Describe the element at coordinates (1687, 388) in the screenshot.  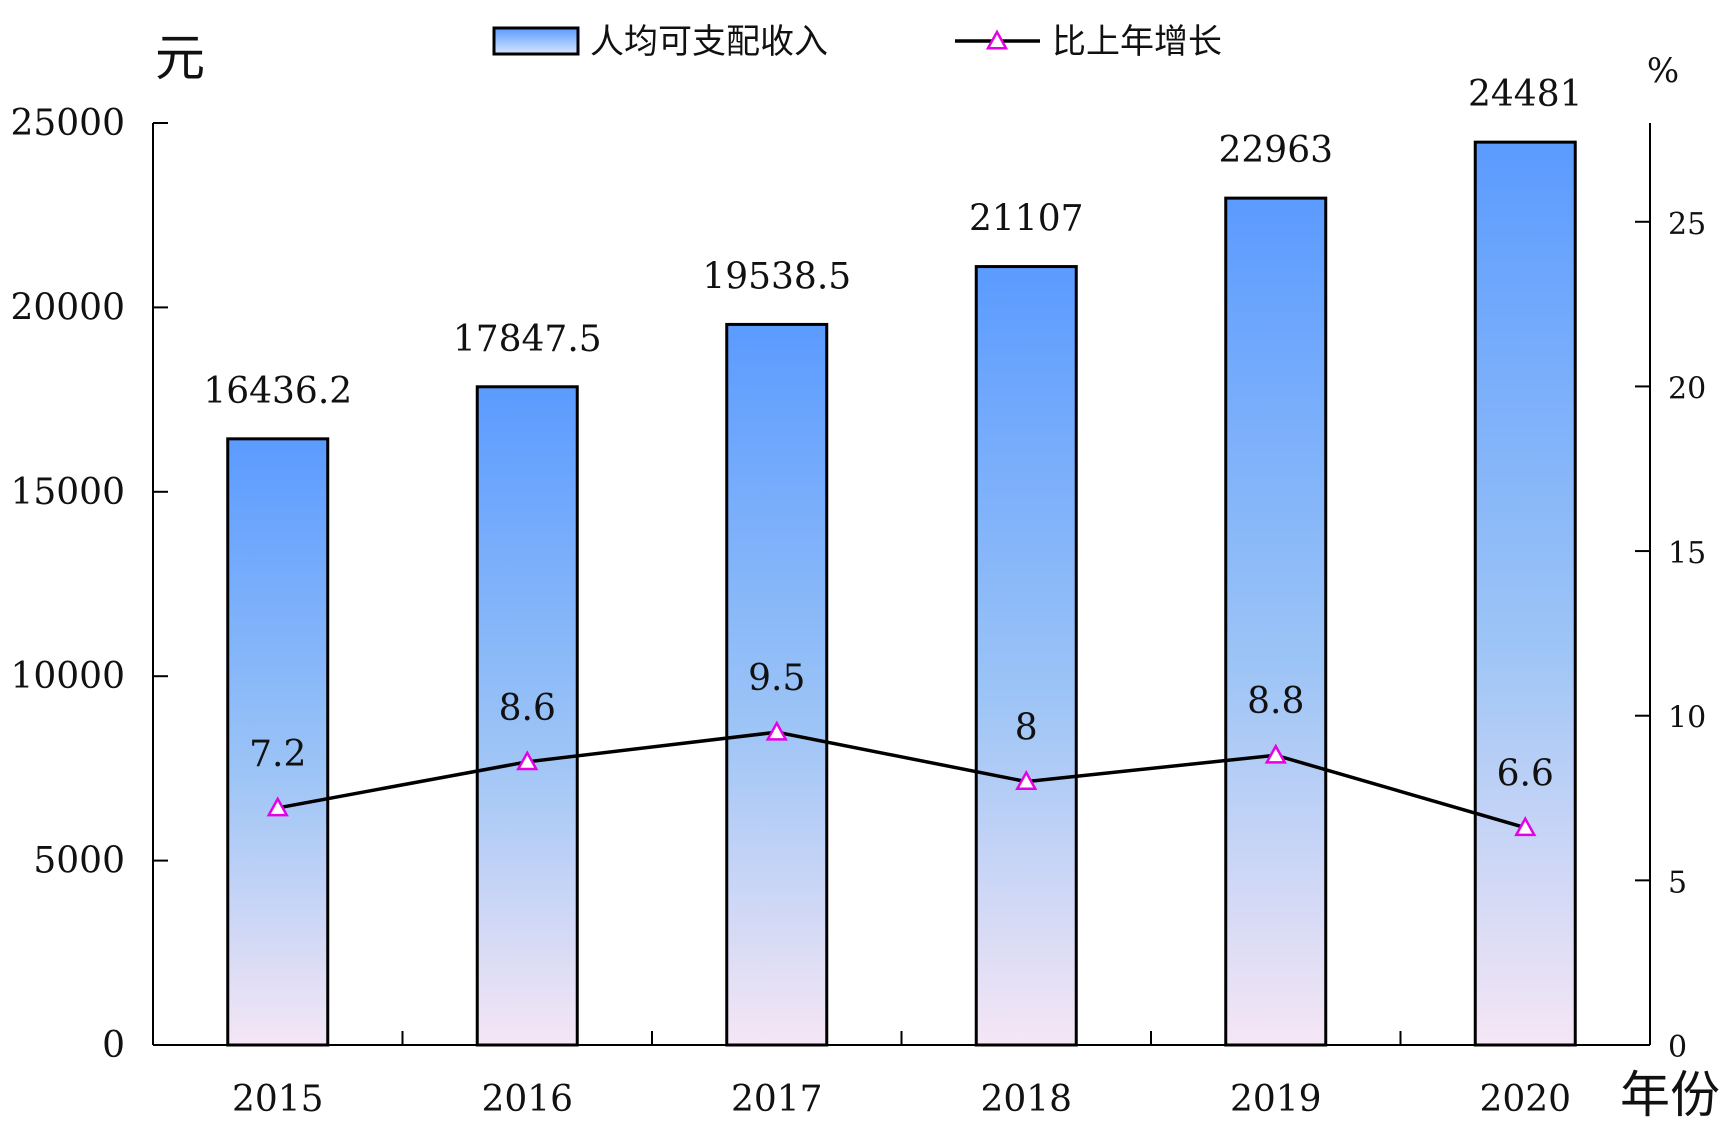
I see `right-tick-label: 20` at that location.